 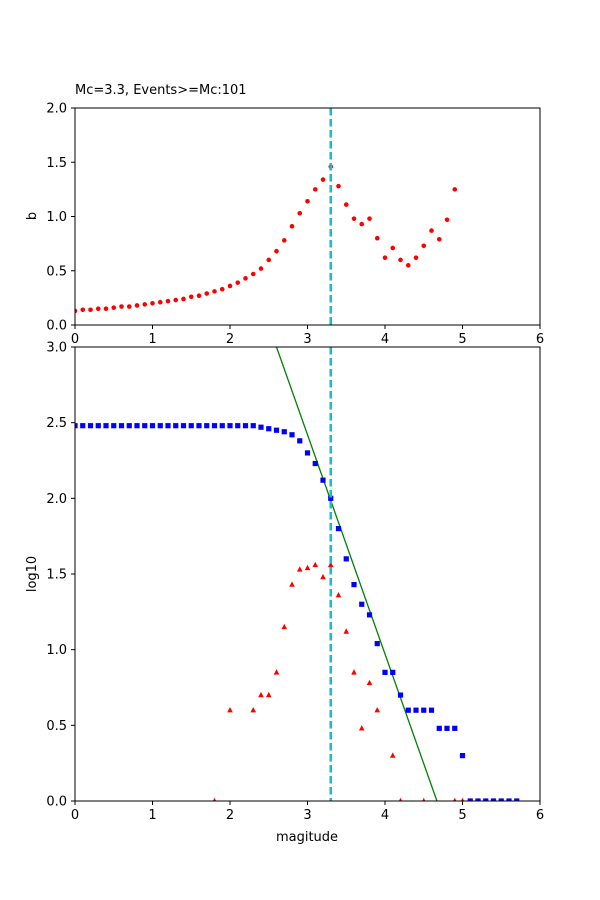 What do you see at coordinates (32, 216) in the screenshot?
I see `y-axis-label: b` at bounding box center [32, 216].